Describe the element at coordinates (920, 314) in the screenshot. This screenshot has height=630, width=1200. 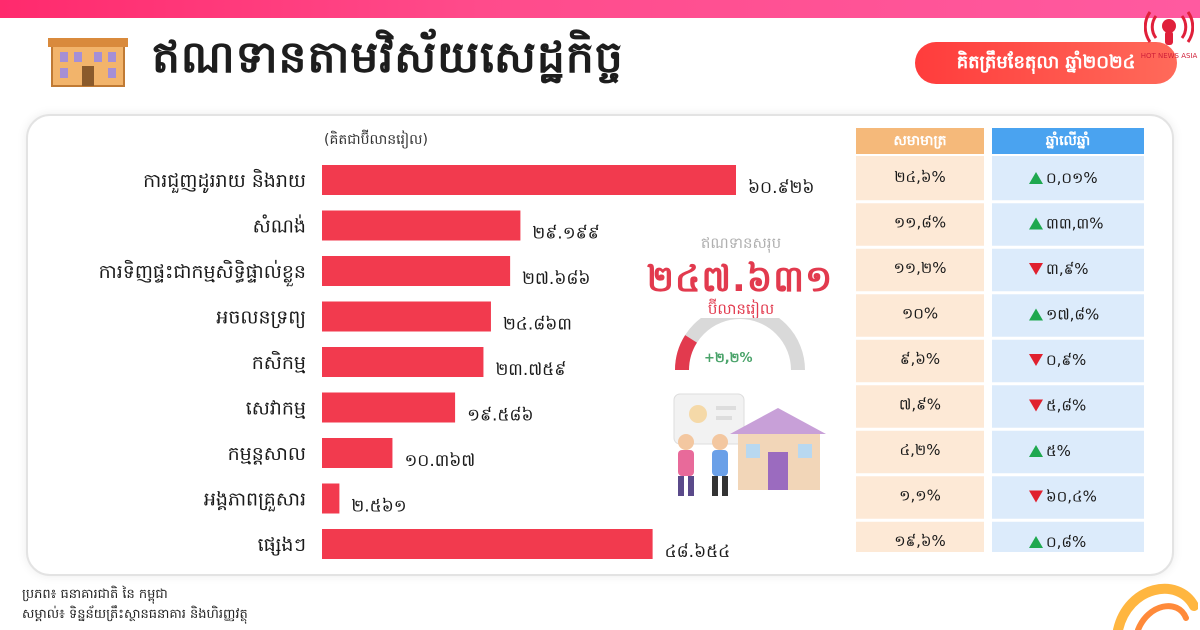
I see `share-value: ១០%` at that location.